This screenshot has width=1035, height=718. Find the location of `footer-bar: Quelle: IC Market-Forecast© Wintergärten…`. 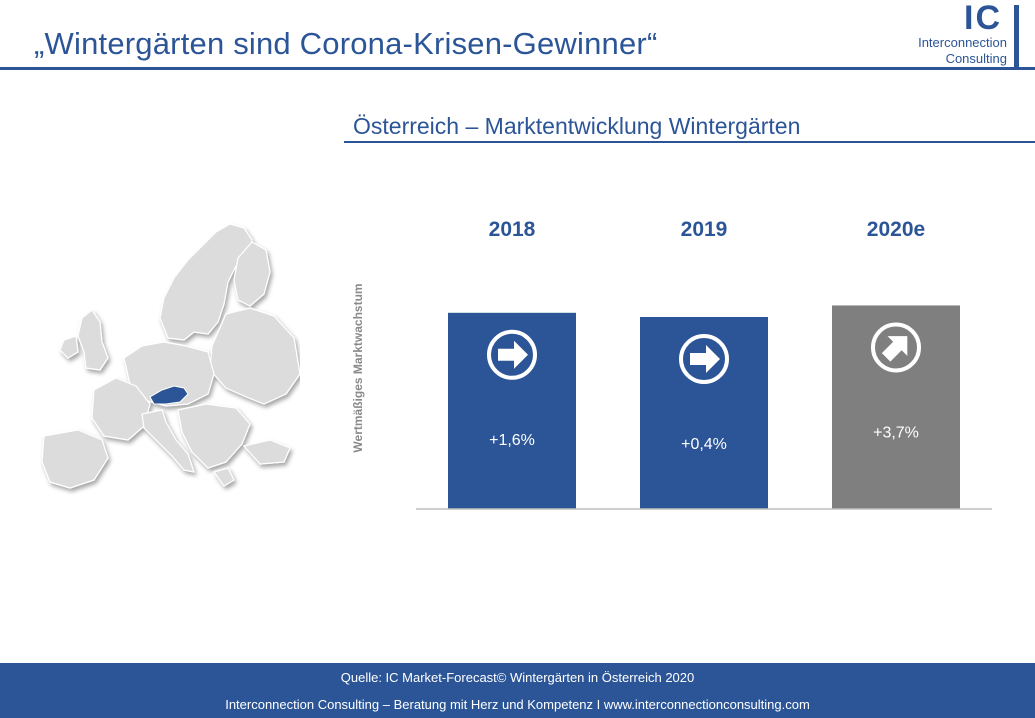

footer-bar: Quelle: IC Market-Forecast© Wintergärten… is located at coordinates (517, 690).